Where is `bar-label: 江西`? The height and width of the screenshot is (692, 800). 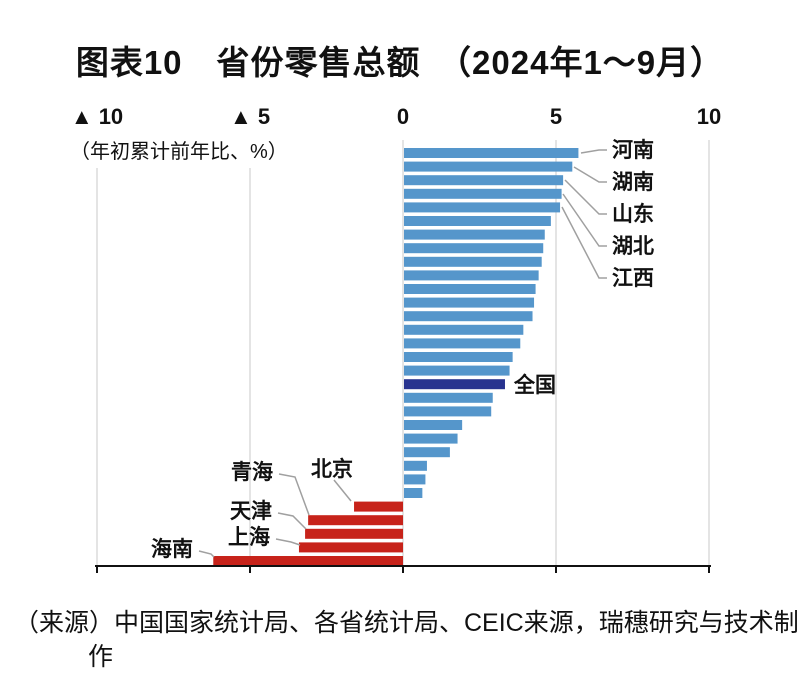 bar-label: 江西 is located at coordinates (633, 278).